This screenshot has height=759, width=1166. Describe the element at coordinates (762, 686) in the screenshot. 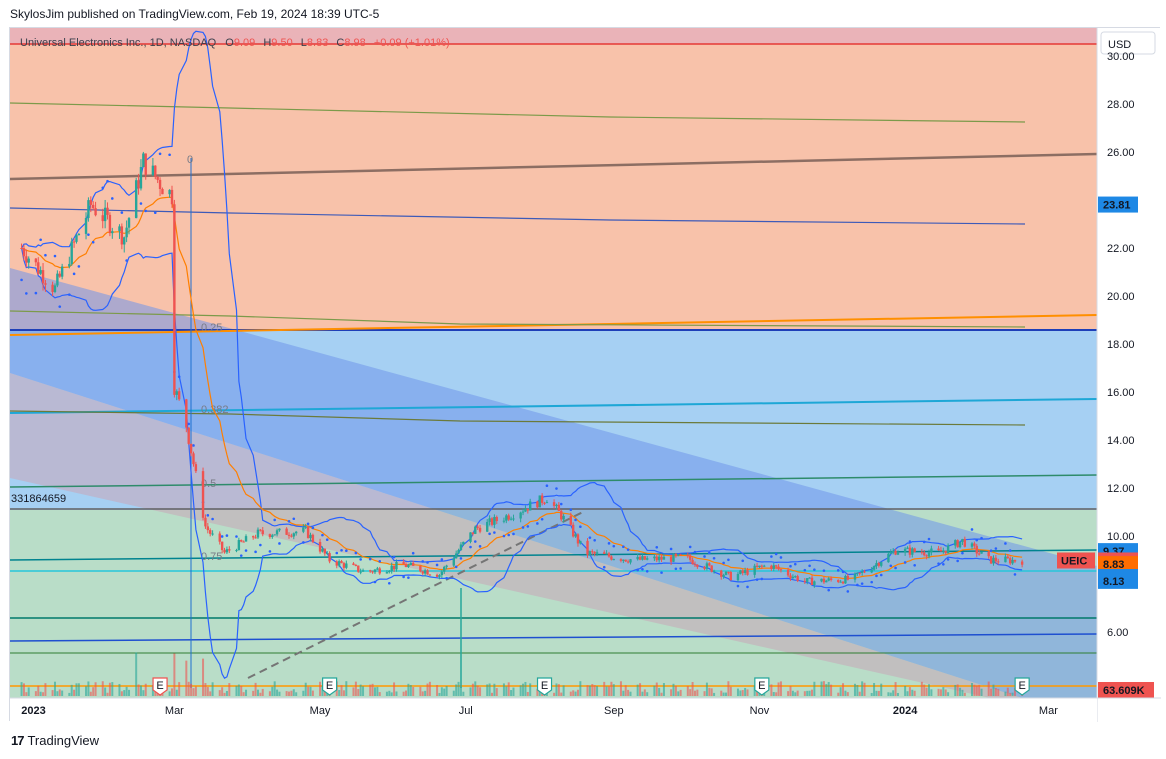

I see `earnings-marker` at that location.